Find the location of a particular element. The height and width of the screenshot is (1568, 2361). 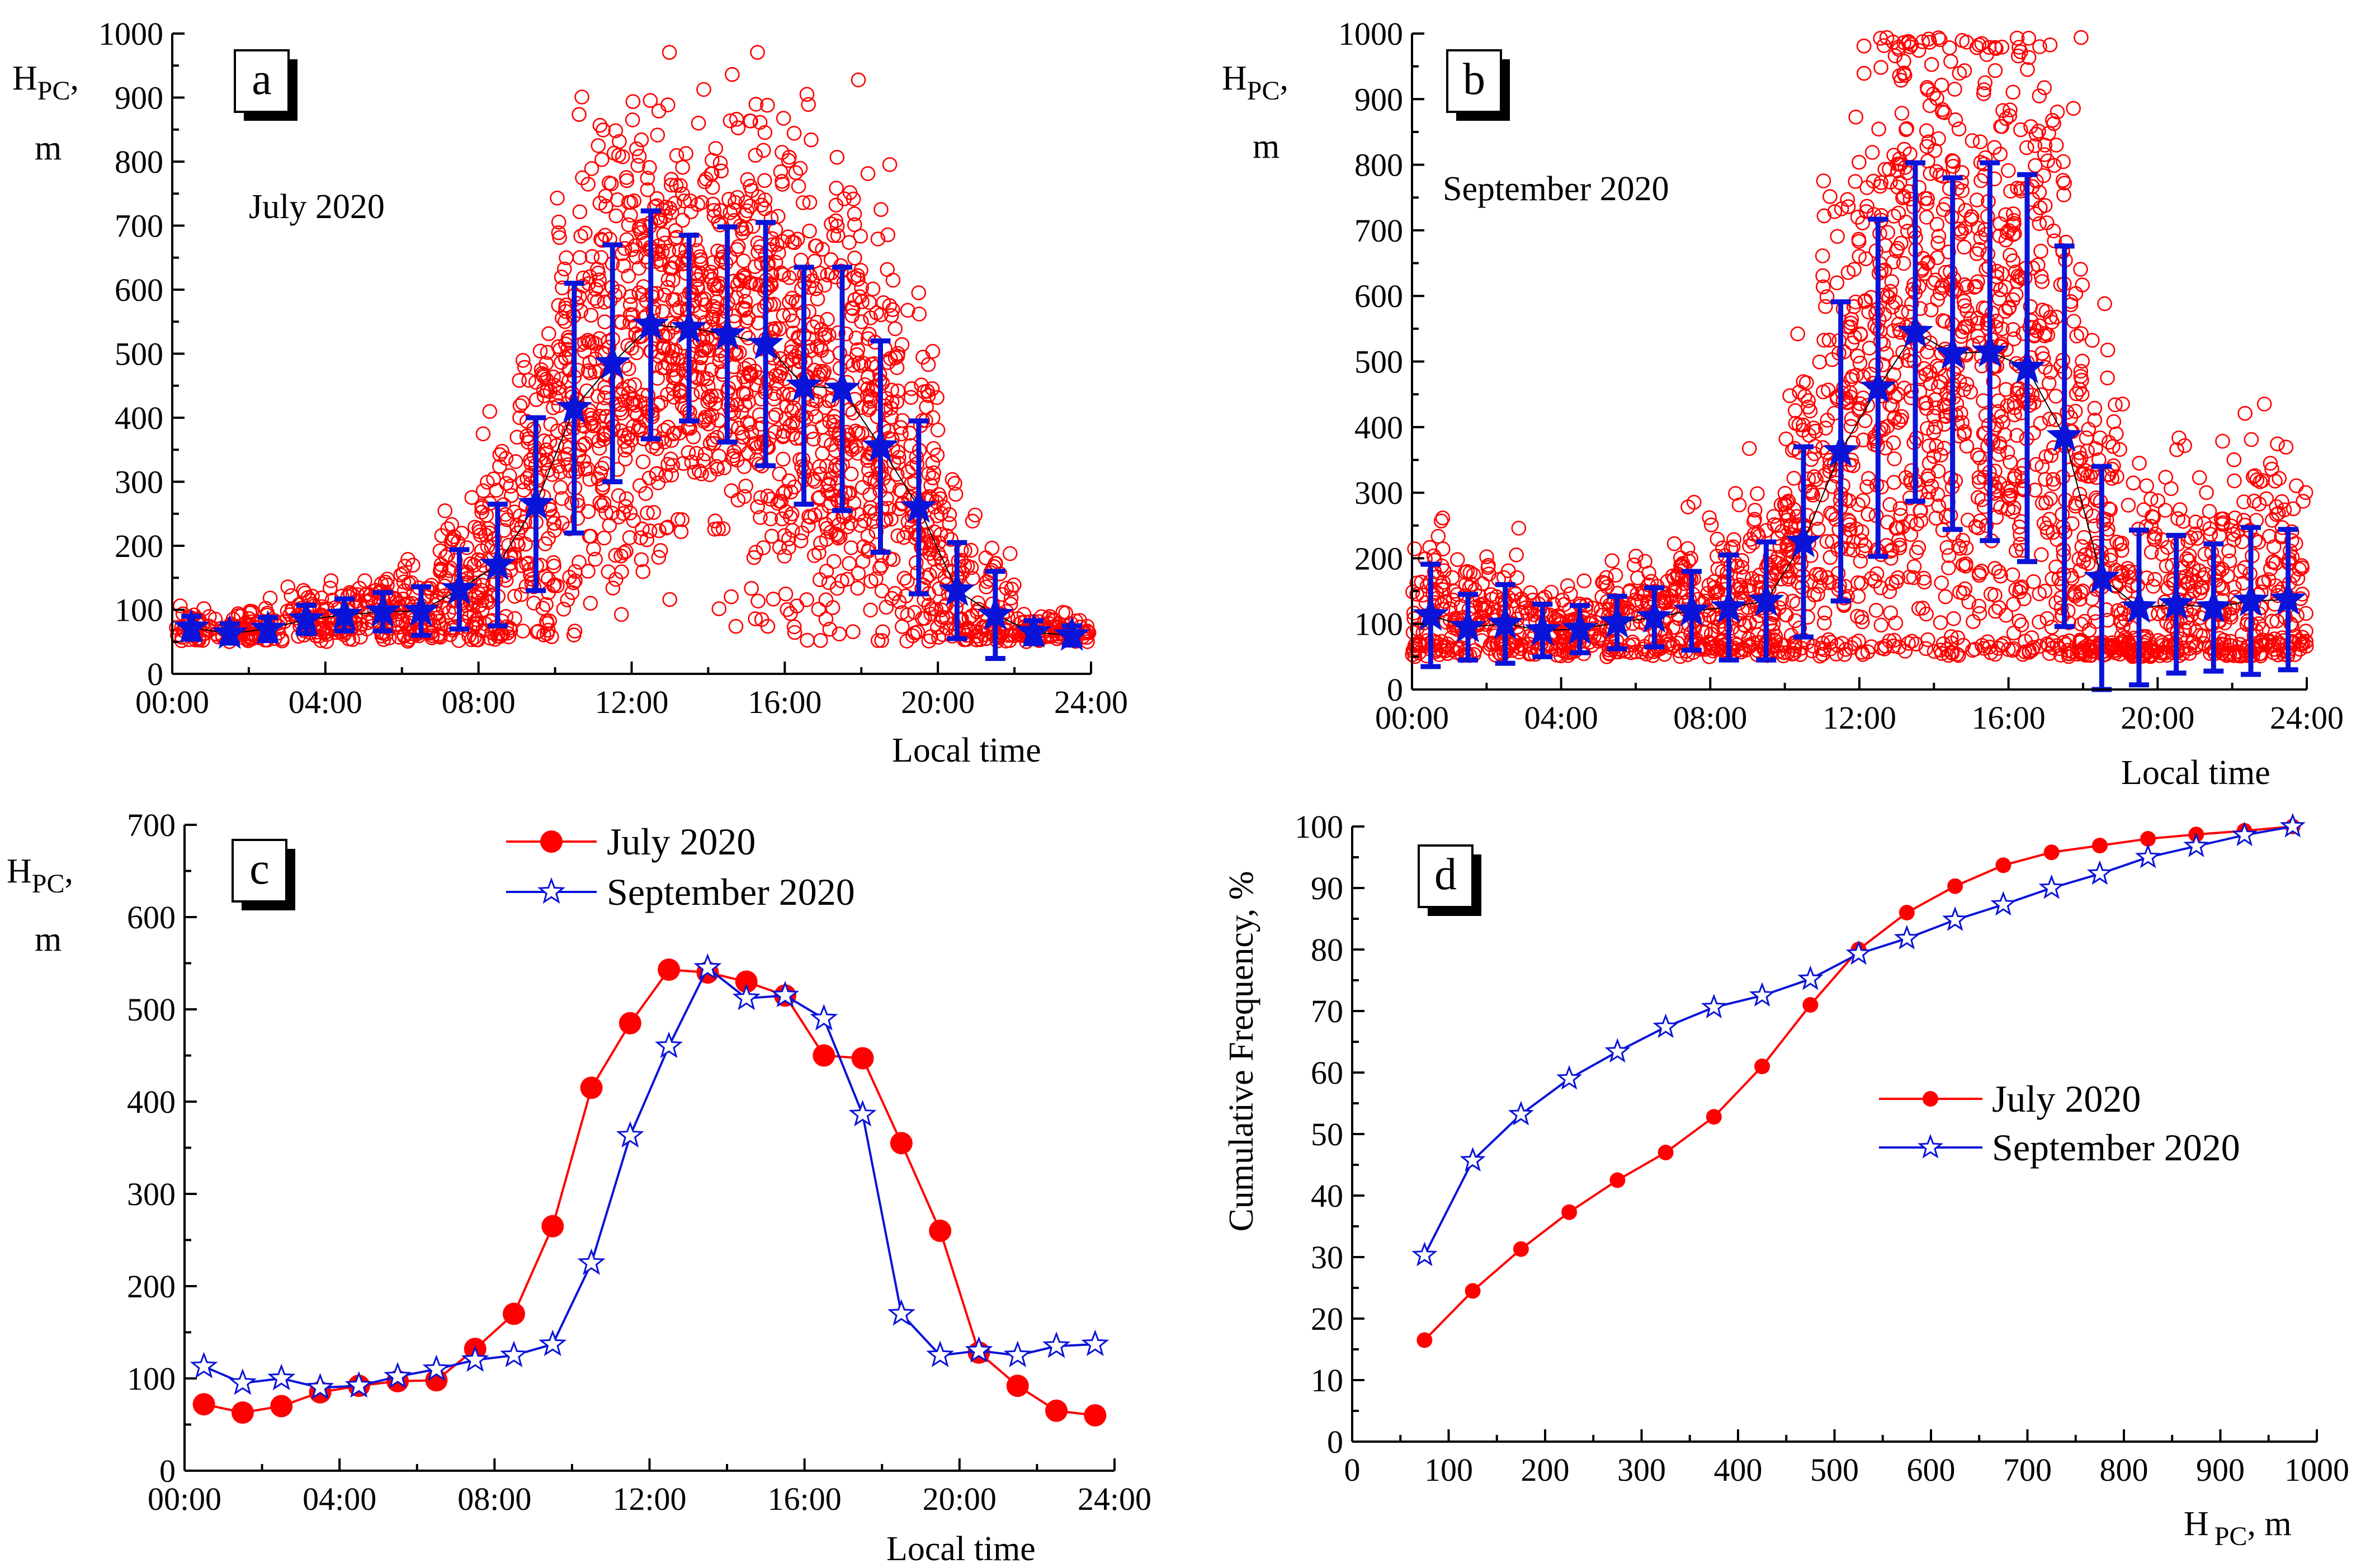

x-tick-label: 04:00 is located at coordinates (1561, 718).